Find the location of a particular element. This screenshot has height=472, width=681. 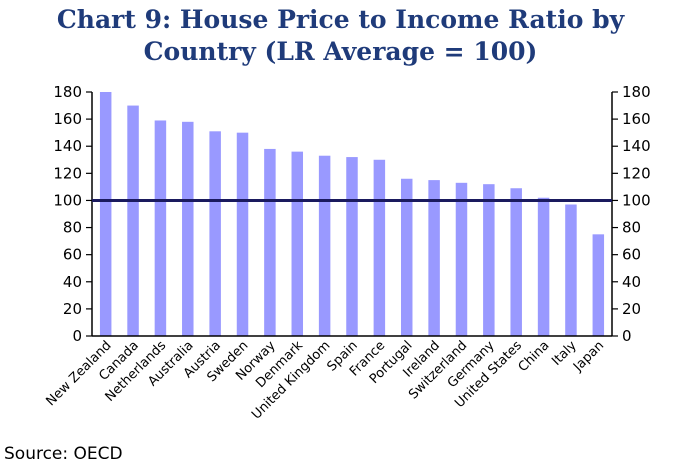

bar-denmark is located at coordinates (297, 243).